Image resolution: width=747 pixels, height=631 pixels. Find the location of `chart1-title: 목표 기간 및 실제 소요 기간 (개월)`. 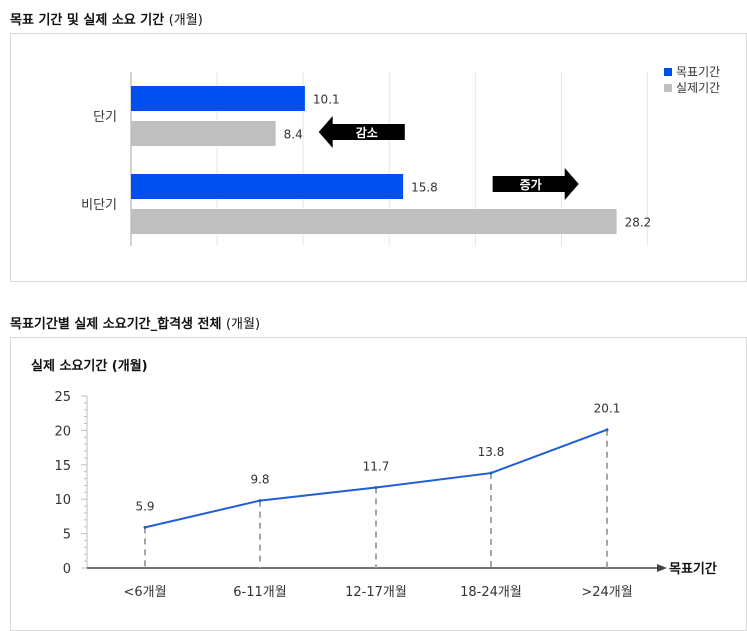

chart1-title: 목표 기간 및 실제 소요 기간 (개월) is located at coordinates (106, 18).